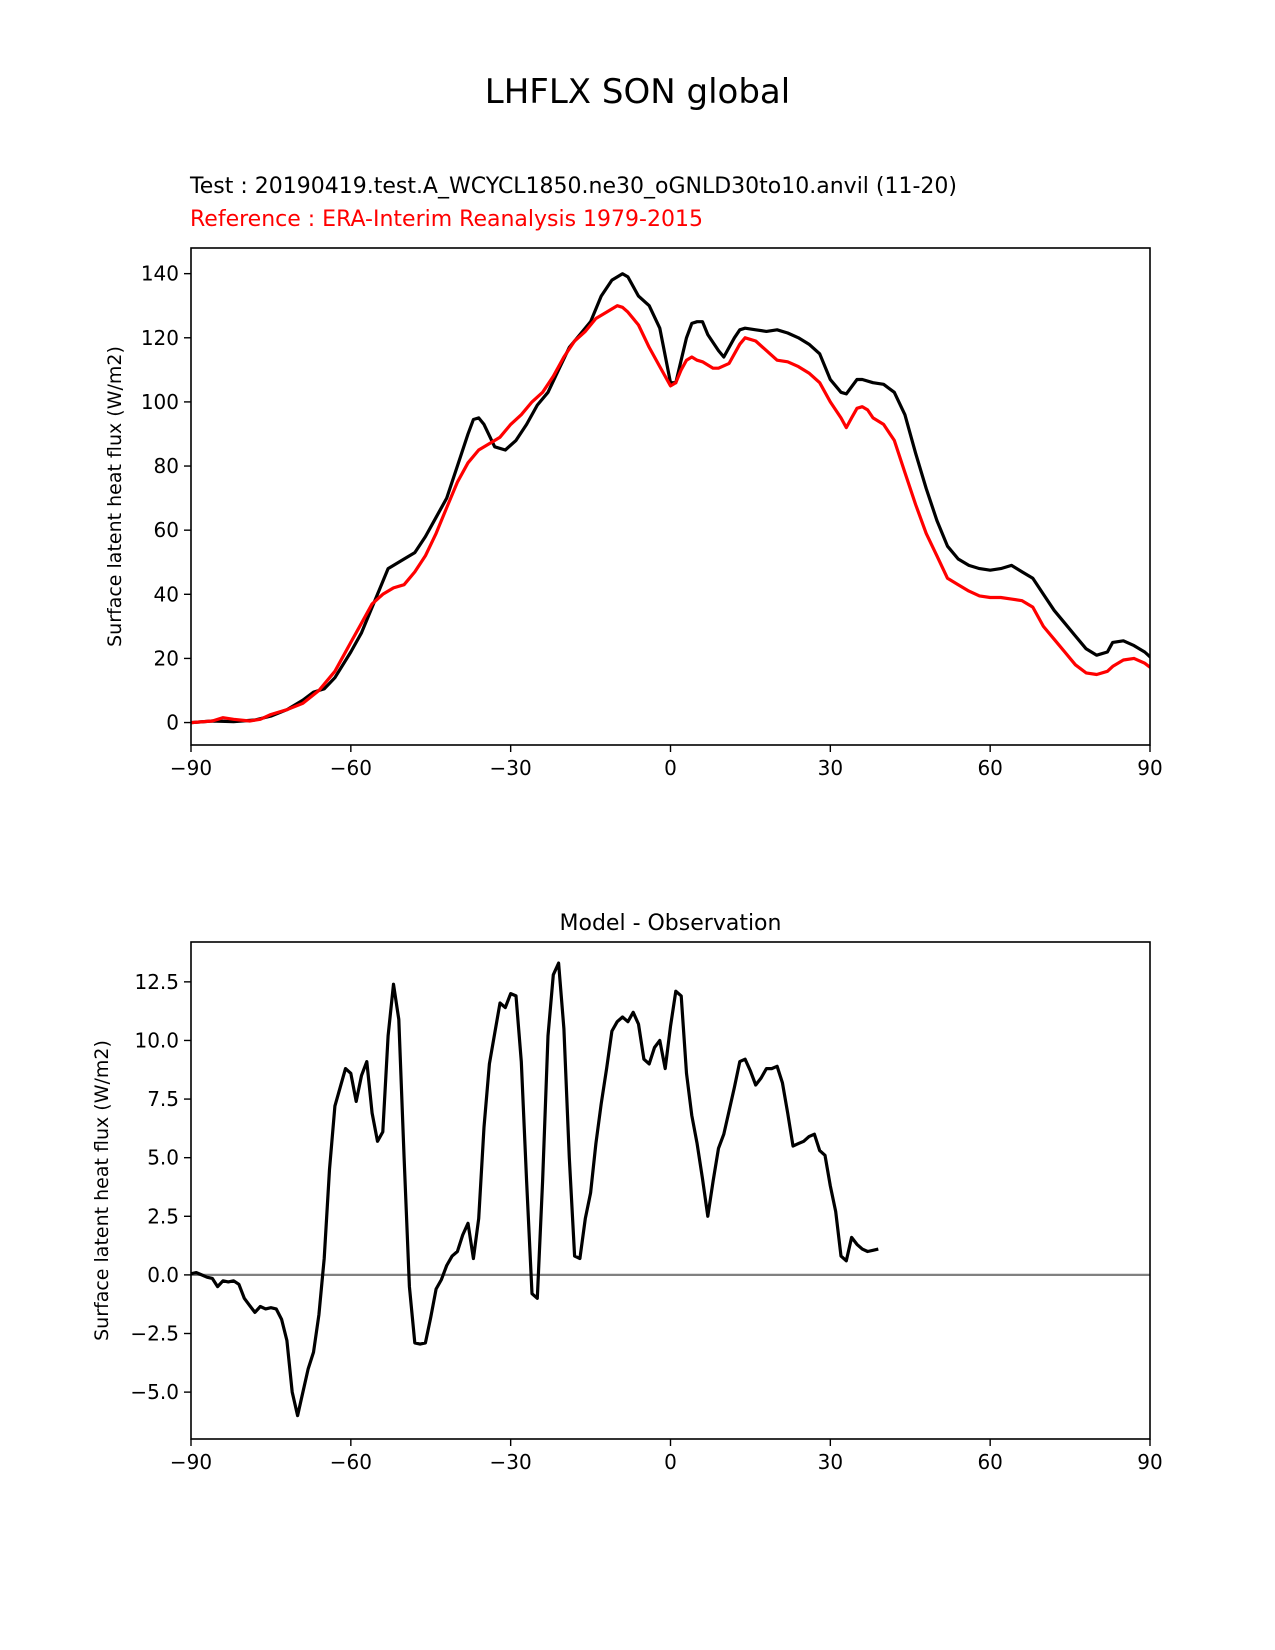 This screenshot has height=1650, width=1275. I want to click on y-tick-label: 0, so click(172, 723).